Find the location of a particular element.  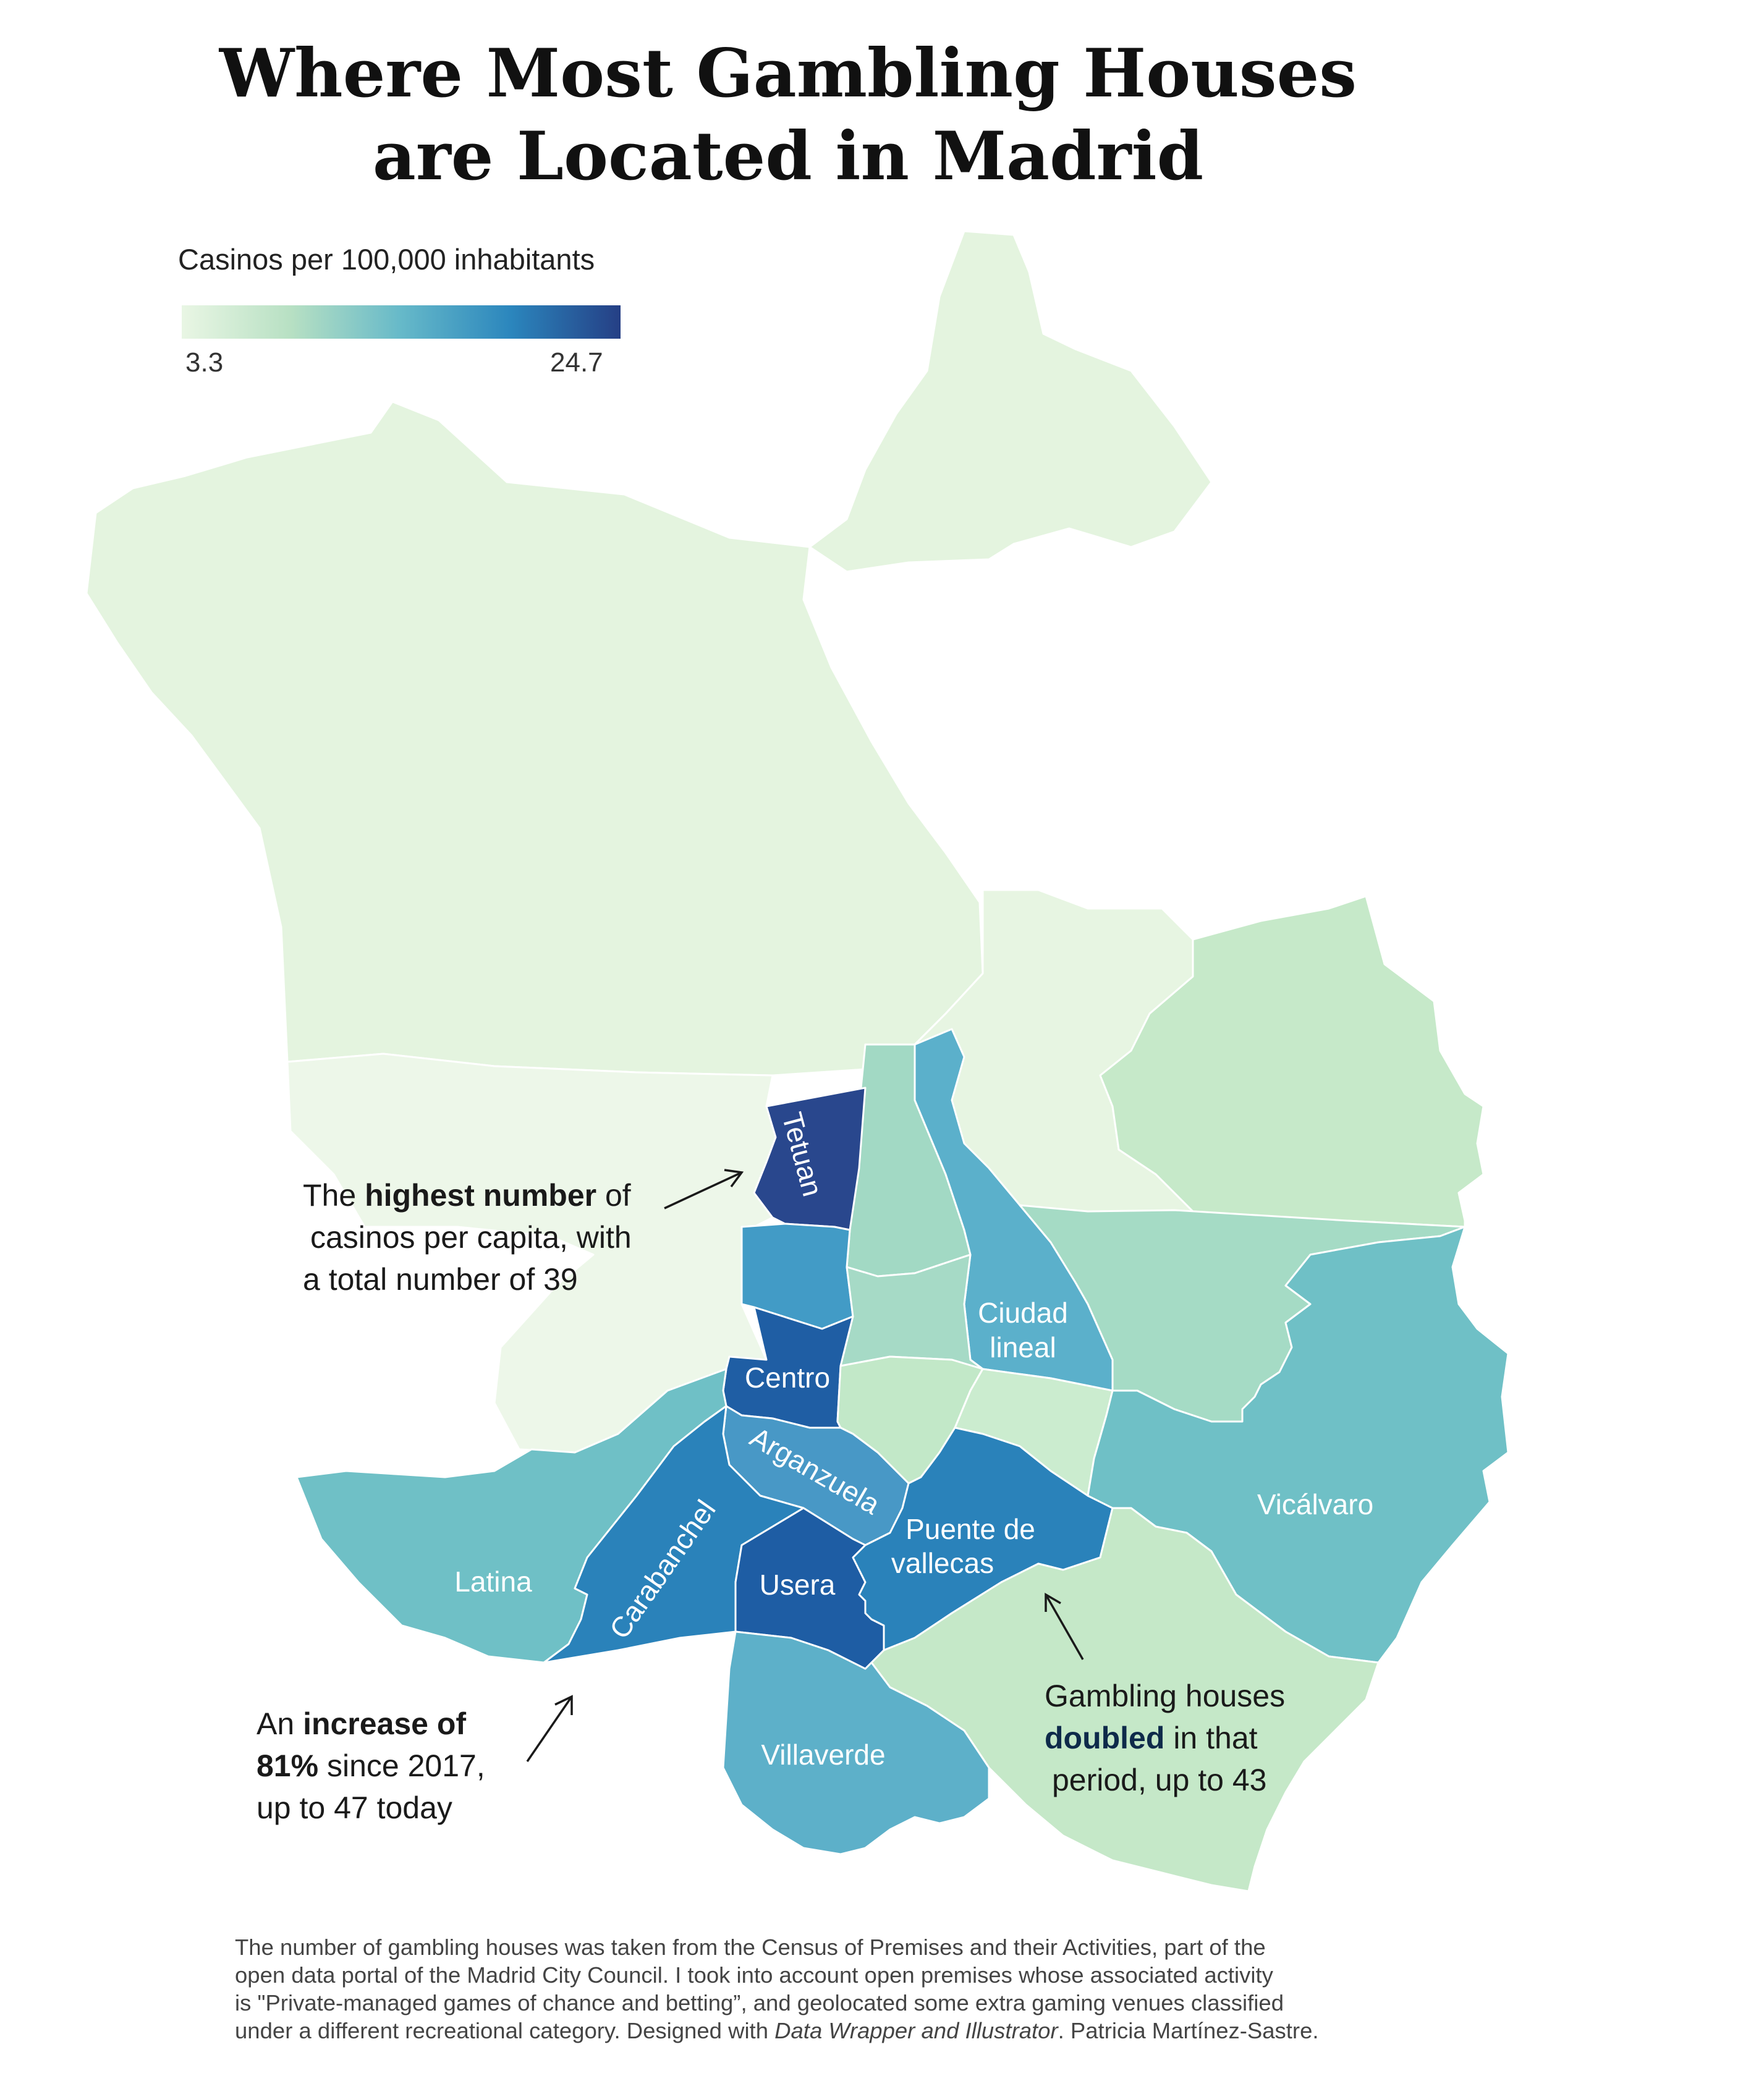

label-ciudad-lineal-1: Ciudad is located at coordinates (1023, 1313).